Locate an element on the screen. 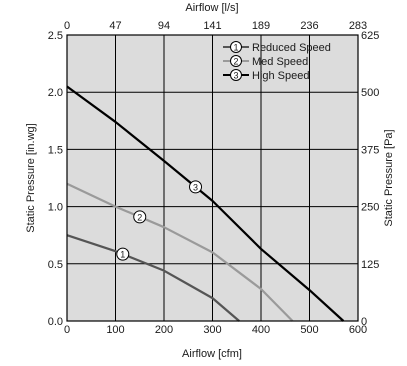 The image size is (407, 366). y-tick-label-left: 1.5 is located at coordinates (55, 150).